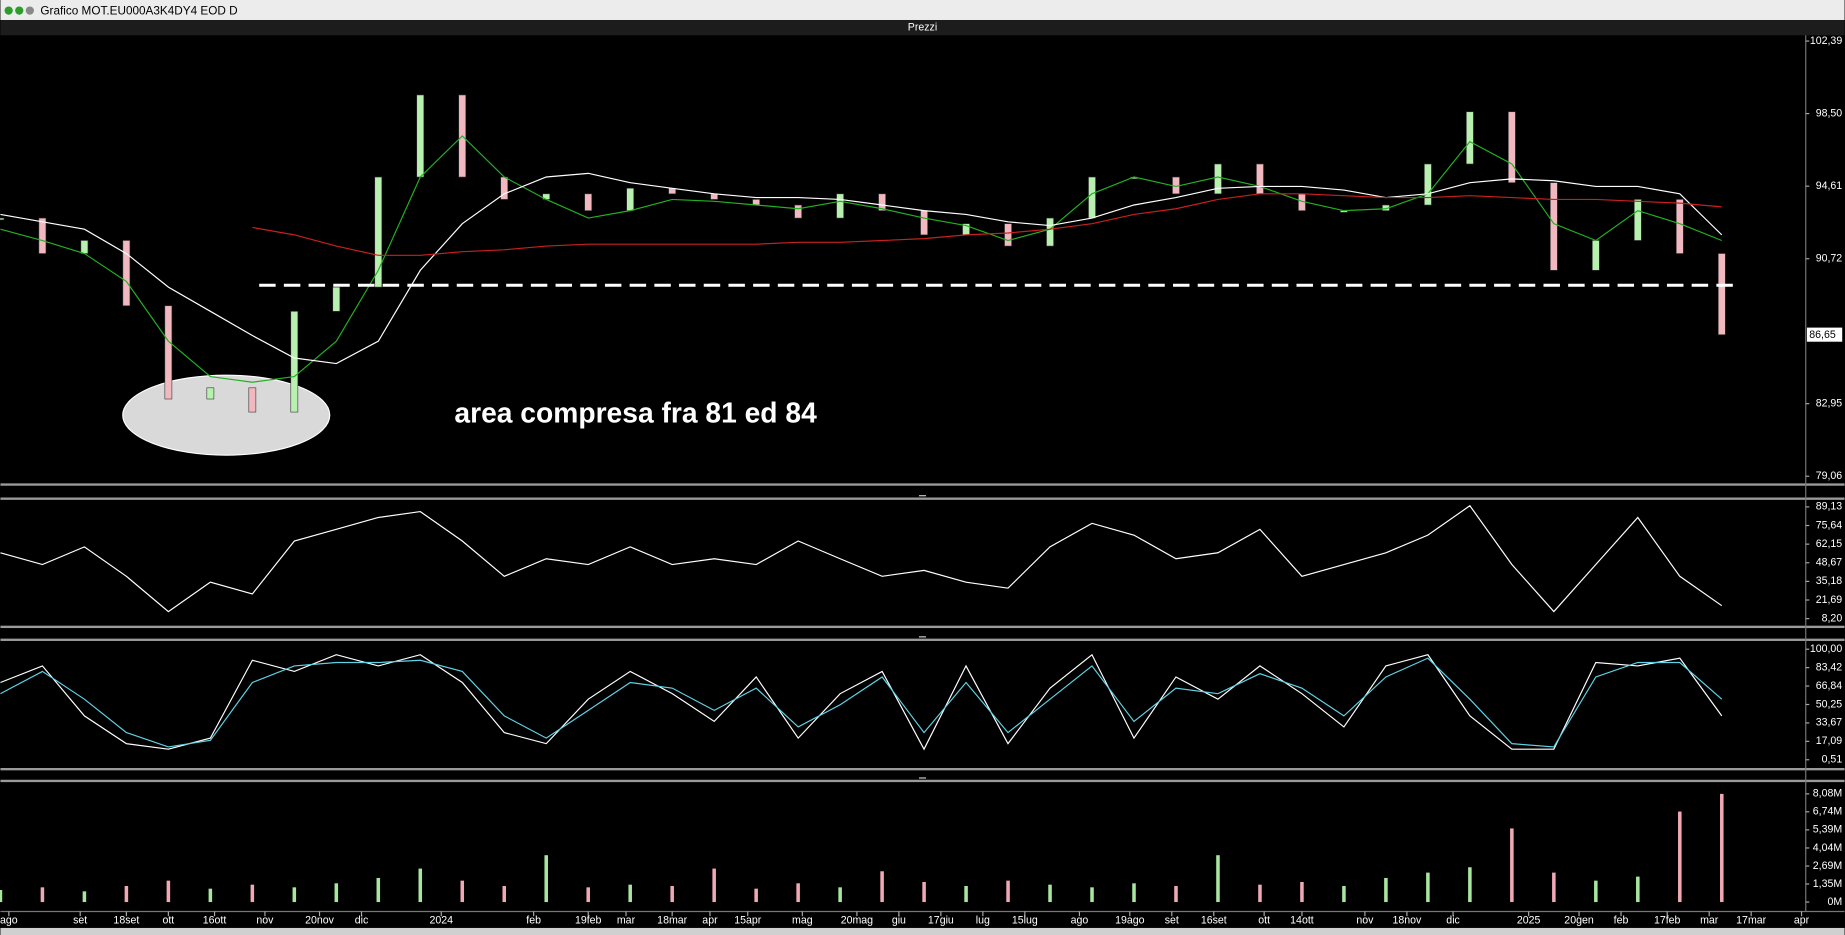  Describe the element at coordinates (941, 921) in the screenshot. I see `x-tick-label: 17giu` at that location.